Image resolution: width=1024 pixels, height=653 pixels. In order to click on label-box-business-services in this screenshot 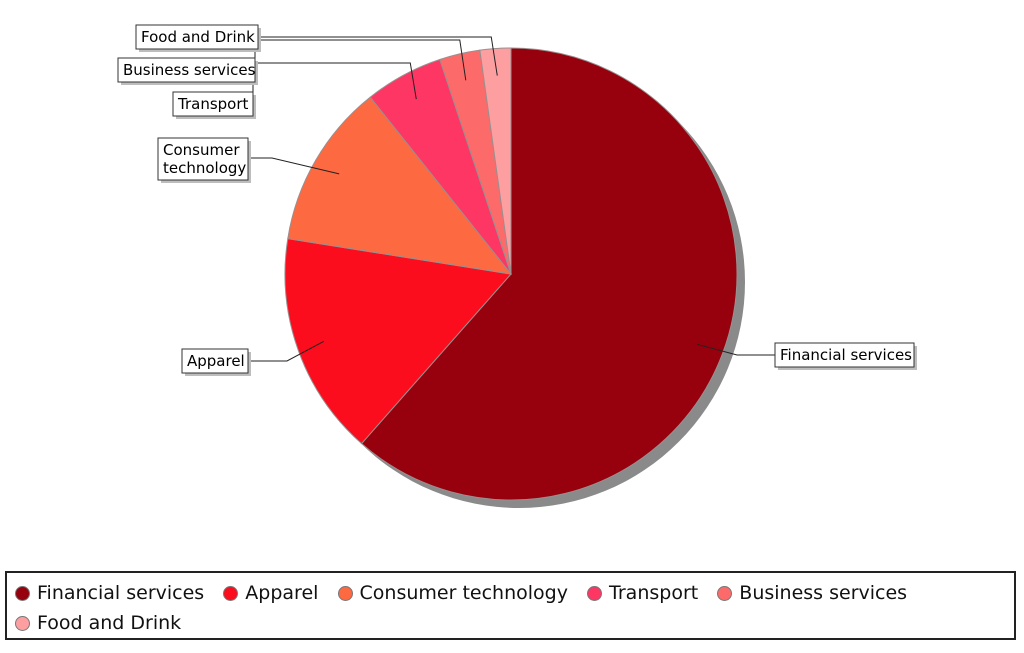, I will do `click(186, 70)`.